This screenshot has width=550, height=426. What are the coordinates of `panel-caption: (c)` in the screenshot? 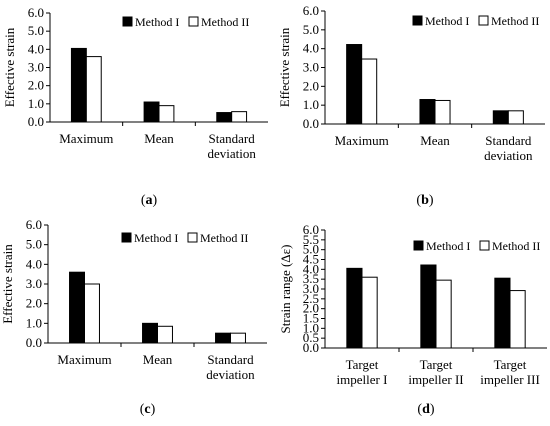 It's located at (148, 409).